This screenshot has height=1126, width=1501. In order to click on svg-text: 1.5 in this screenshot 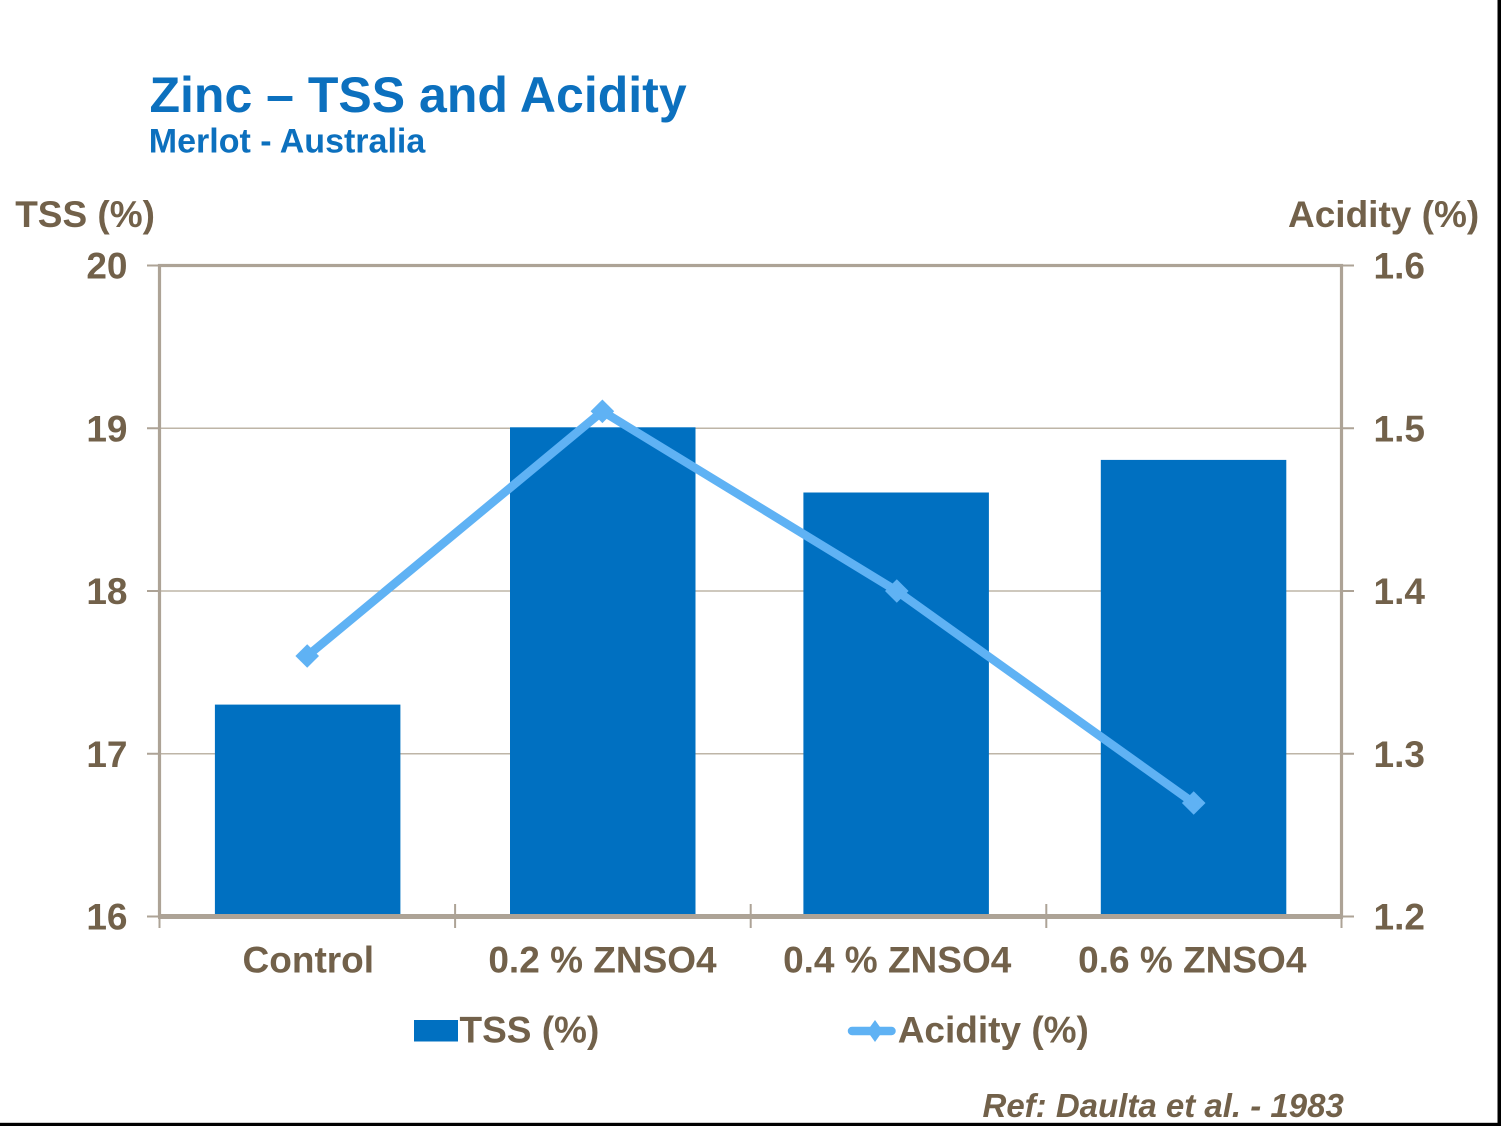, I will do `click(1399, 428)`.